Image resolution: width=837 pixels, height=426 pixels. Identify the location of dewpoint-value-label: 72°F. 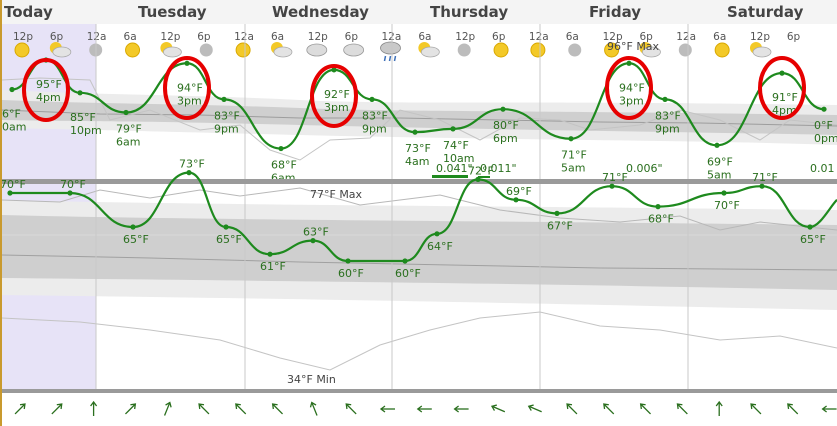
(481, 170).